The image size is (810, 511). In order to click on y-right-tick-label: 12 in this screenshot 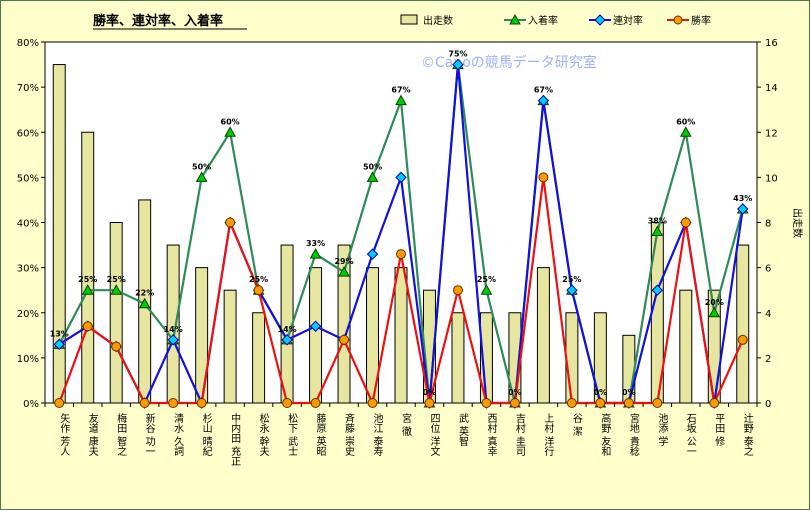, I will do `click(771, 133)`.